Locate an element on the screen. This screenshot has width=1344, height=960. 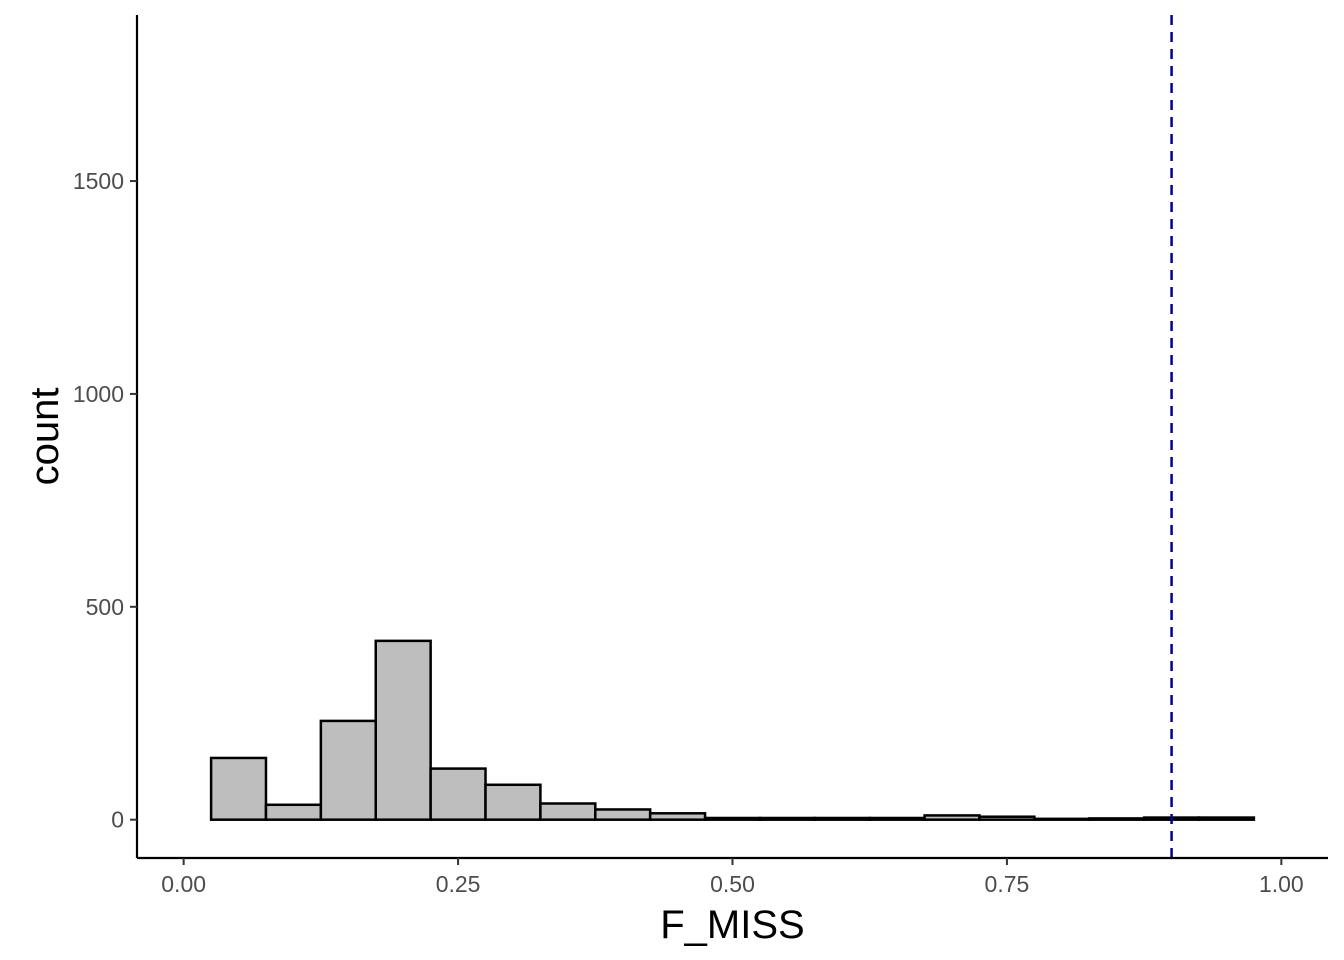
x-tick-label: 1.00 is located at coordinates (1281, 884).